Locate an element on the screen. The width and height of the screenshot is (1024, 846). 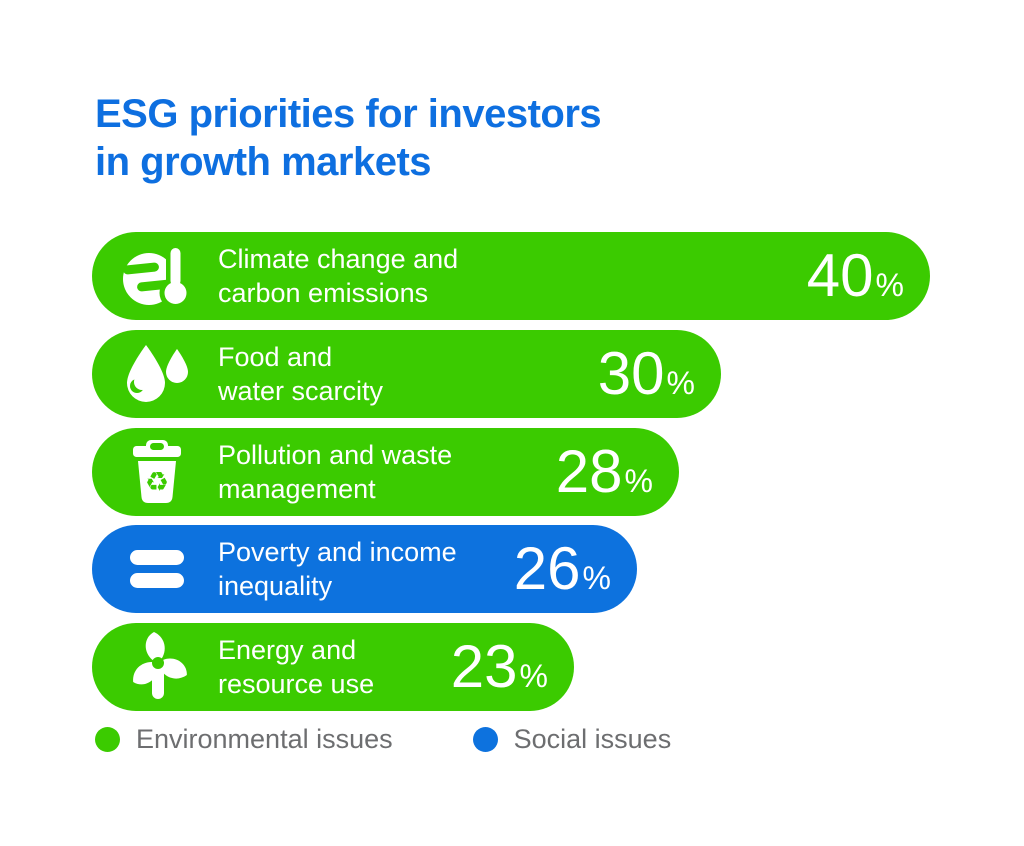
bar-value: 23 % is located at coordinates (499, 667).